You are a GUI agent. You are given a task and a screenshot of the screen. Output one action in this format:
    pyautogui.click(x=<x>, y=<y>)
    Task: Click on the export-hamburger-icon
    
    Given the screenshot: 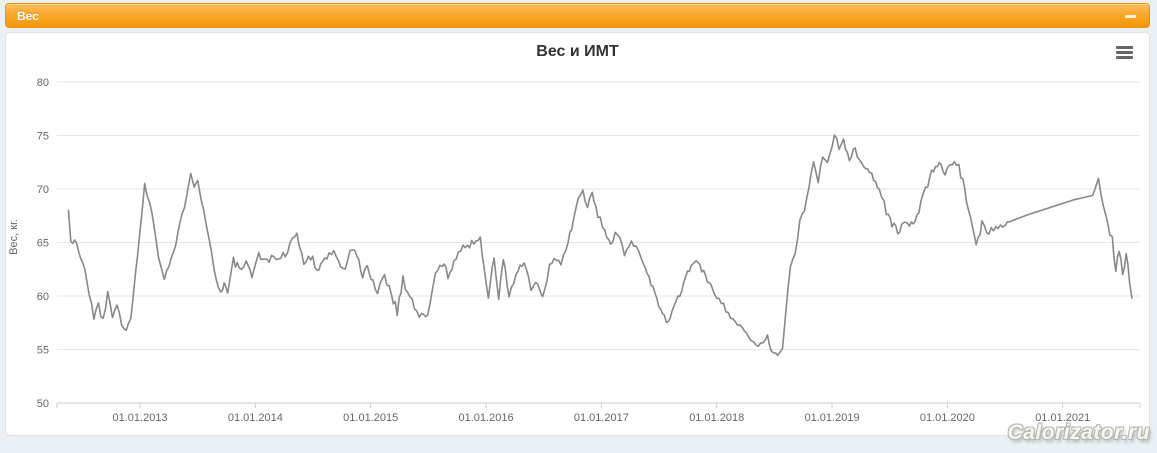 What is the action you would take?
    pyautogui.click(x=1124, y=52)
    